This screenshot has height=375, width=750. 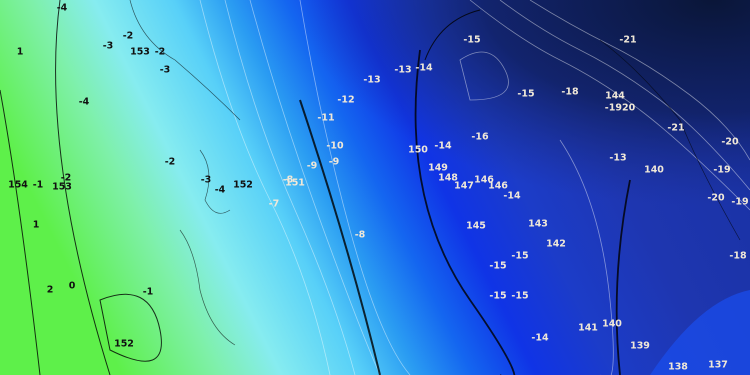 What do you see at coordinates (448, 178) in the screenshot?
I see `map-label: 148` at bounding box center [448, 178].